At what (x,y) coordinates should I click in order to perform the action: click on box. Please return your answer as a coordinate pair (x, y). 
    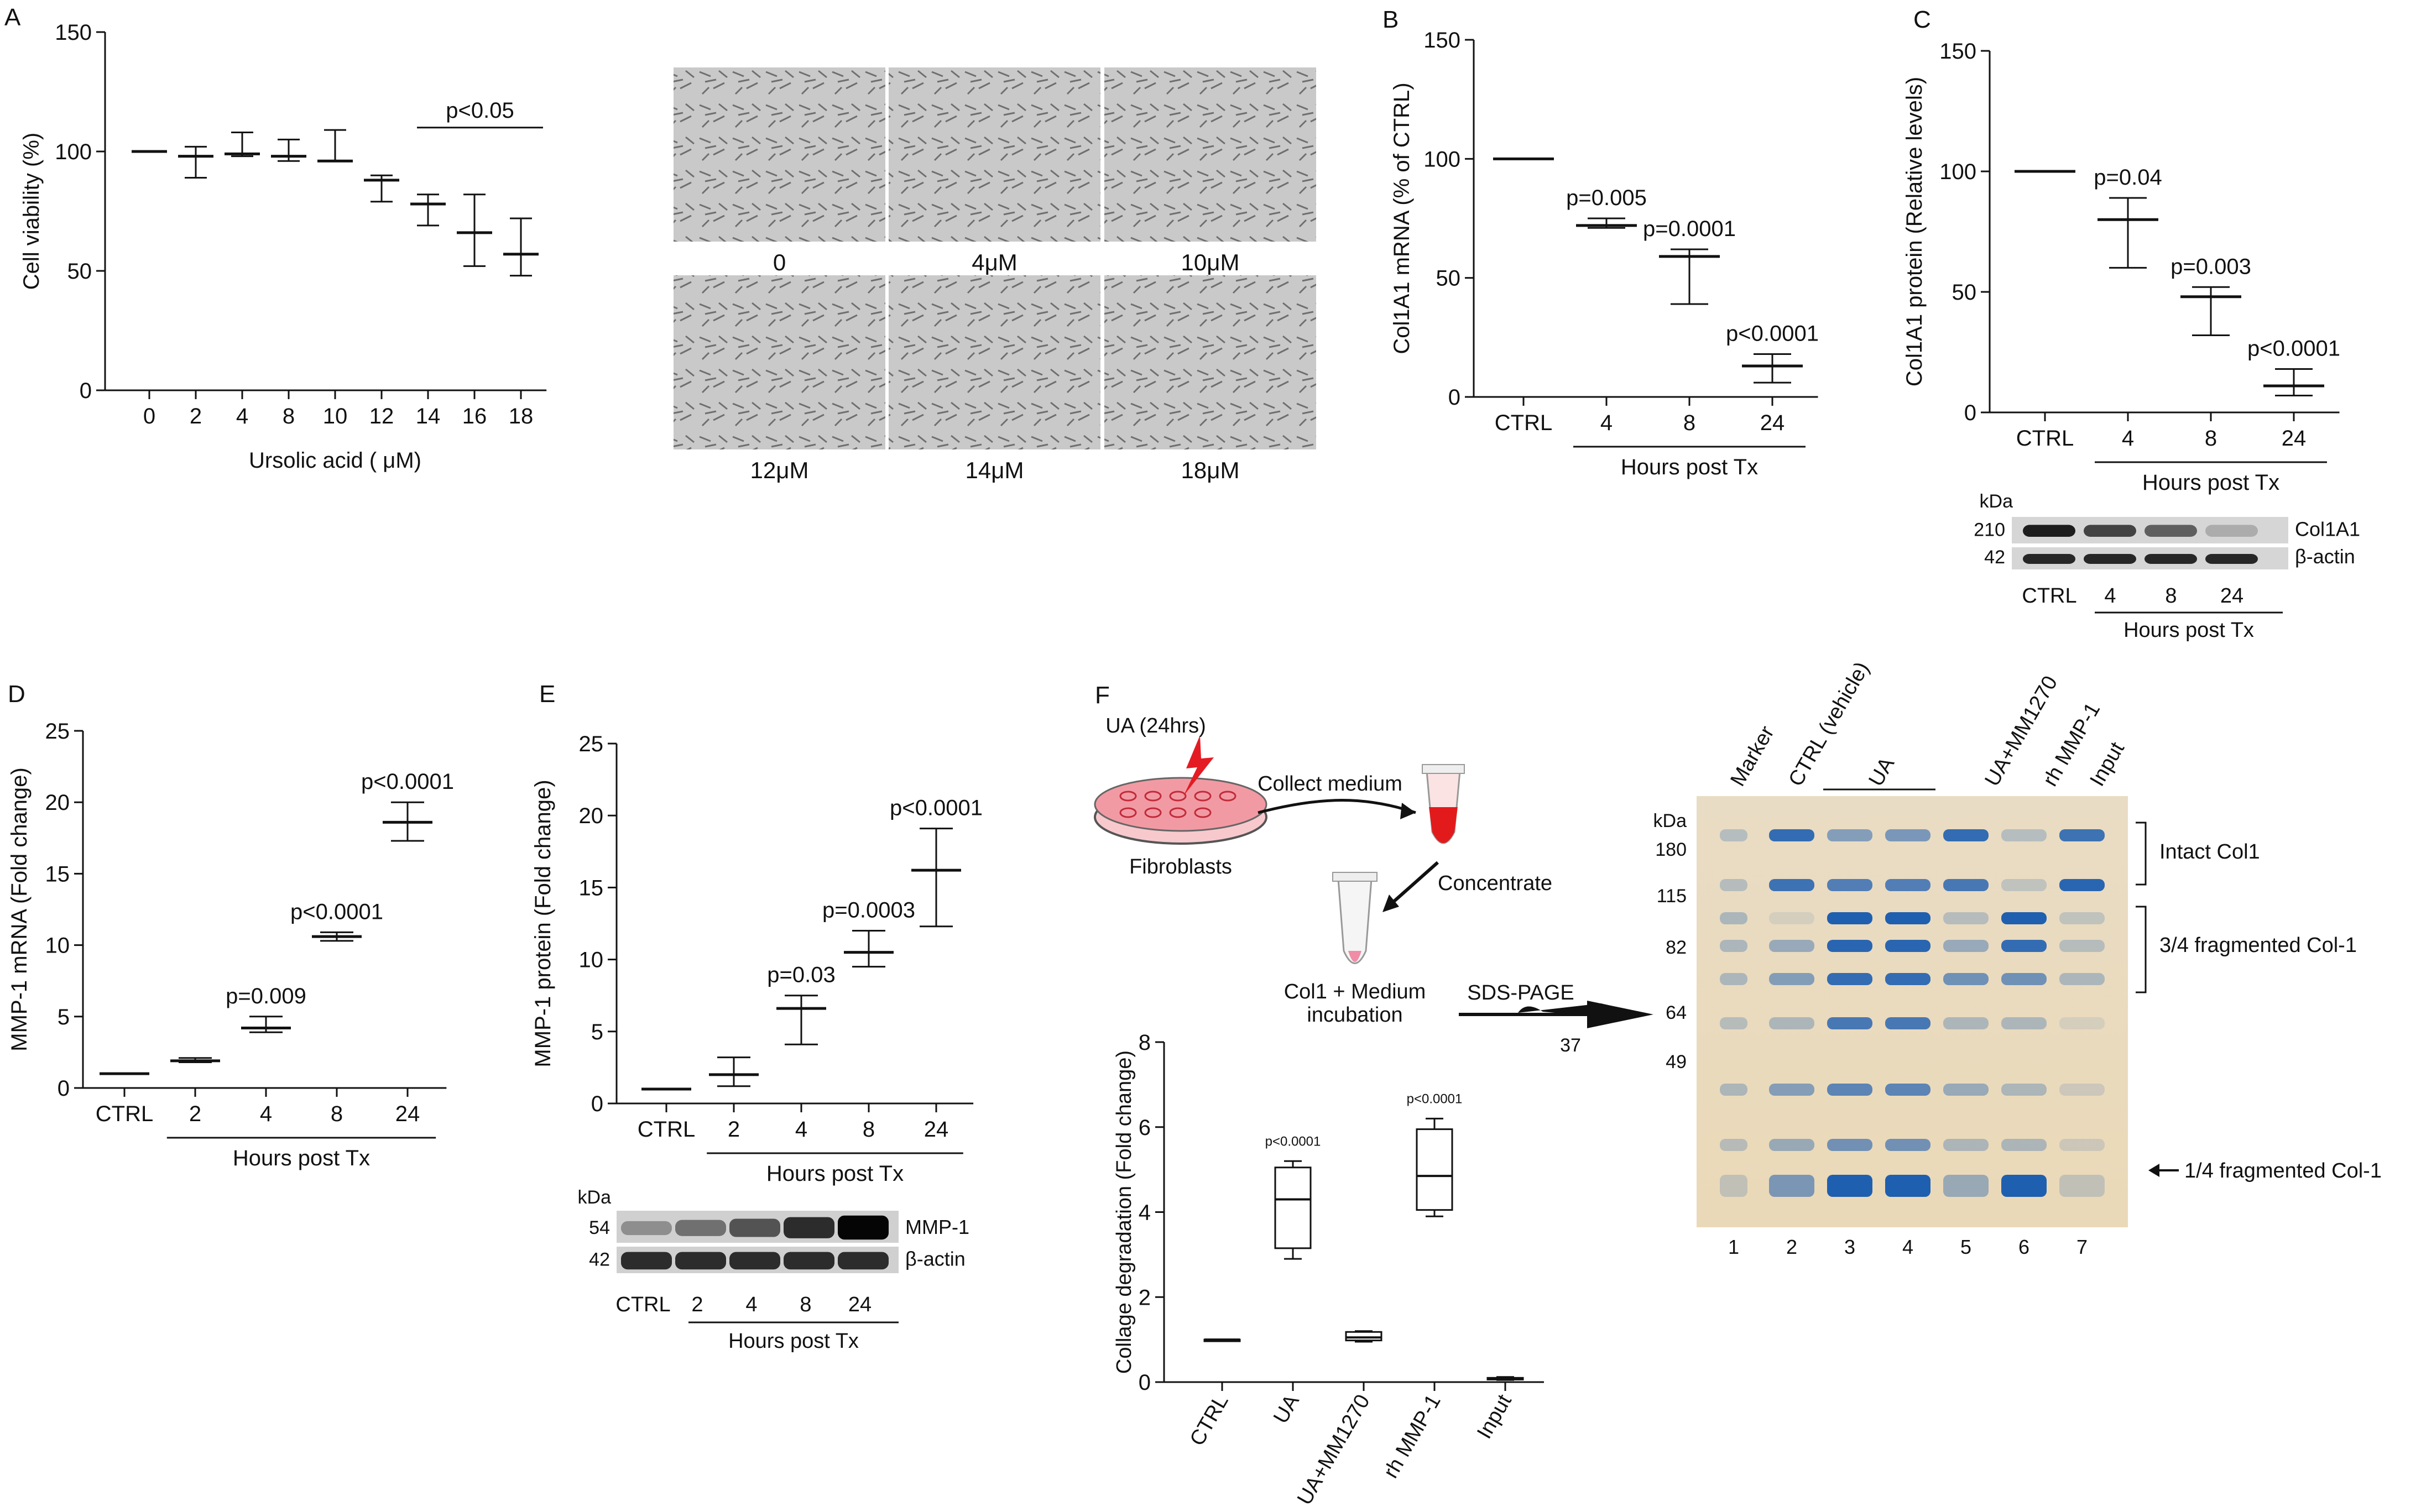
    Looking at the image, I should click on (1435, 1169).